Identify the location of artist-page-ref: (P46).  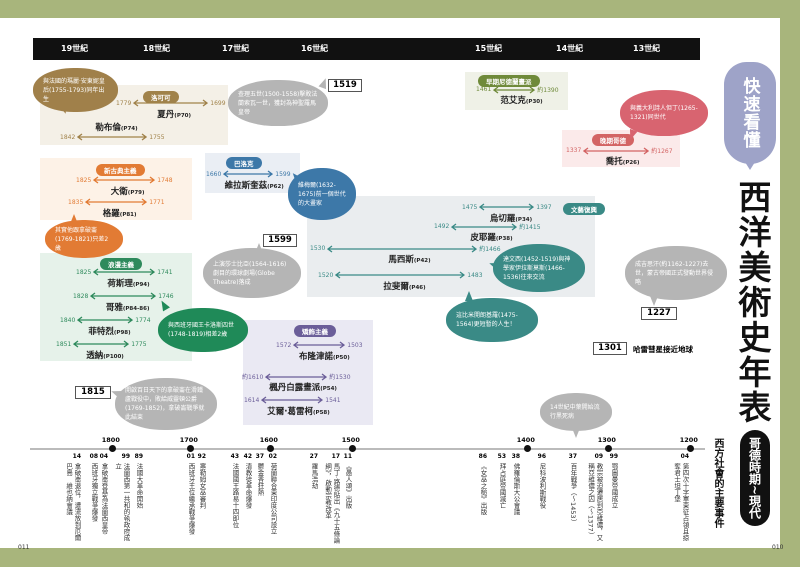
(417, 288).